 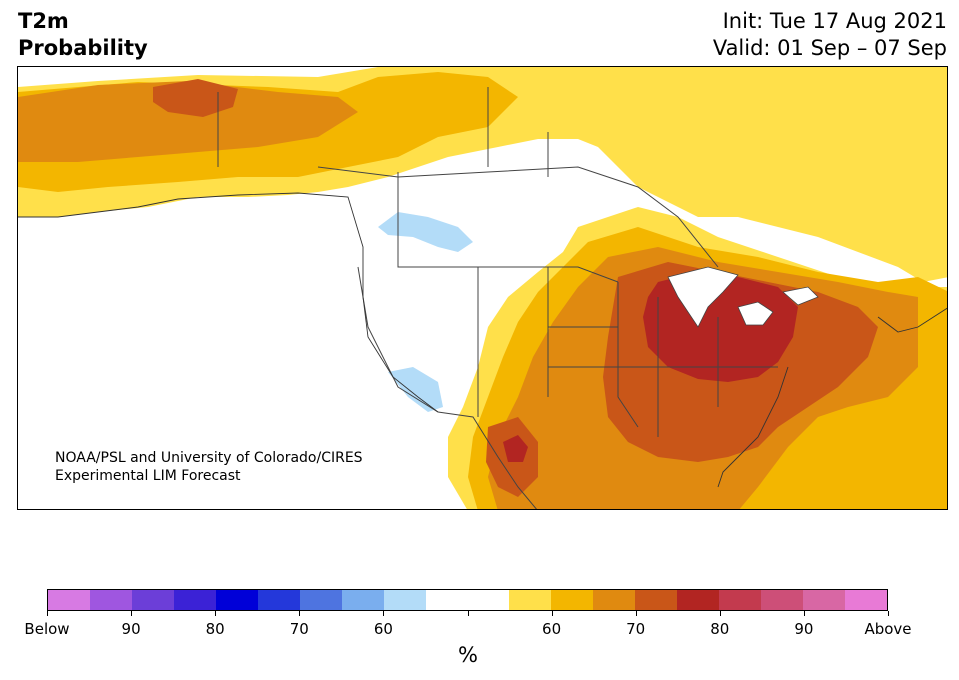 I want to click on region-light-blue-canada, so click(x=425, y=232).